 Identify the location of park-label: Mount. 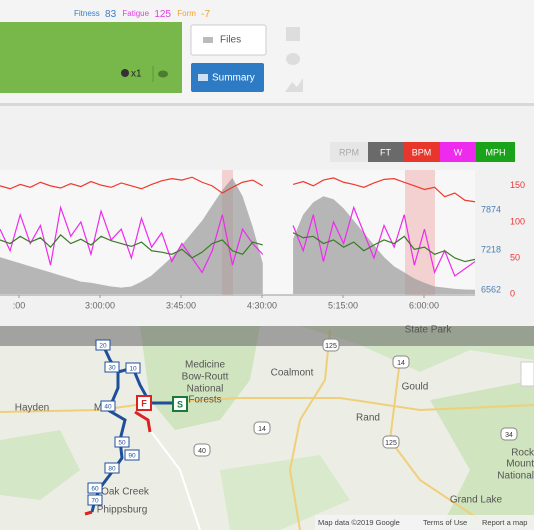
(520, 464).